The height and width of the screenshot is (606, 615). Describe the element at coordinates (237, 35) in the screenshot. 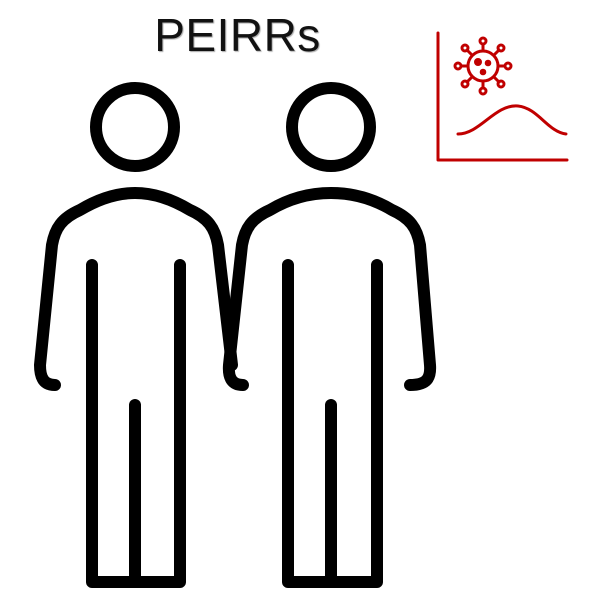

I see `page-title: PEIRRs` at that location.